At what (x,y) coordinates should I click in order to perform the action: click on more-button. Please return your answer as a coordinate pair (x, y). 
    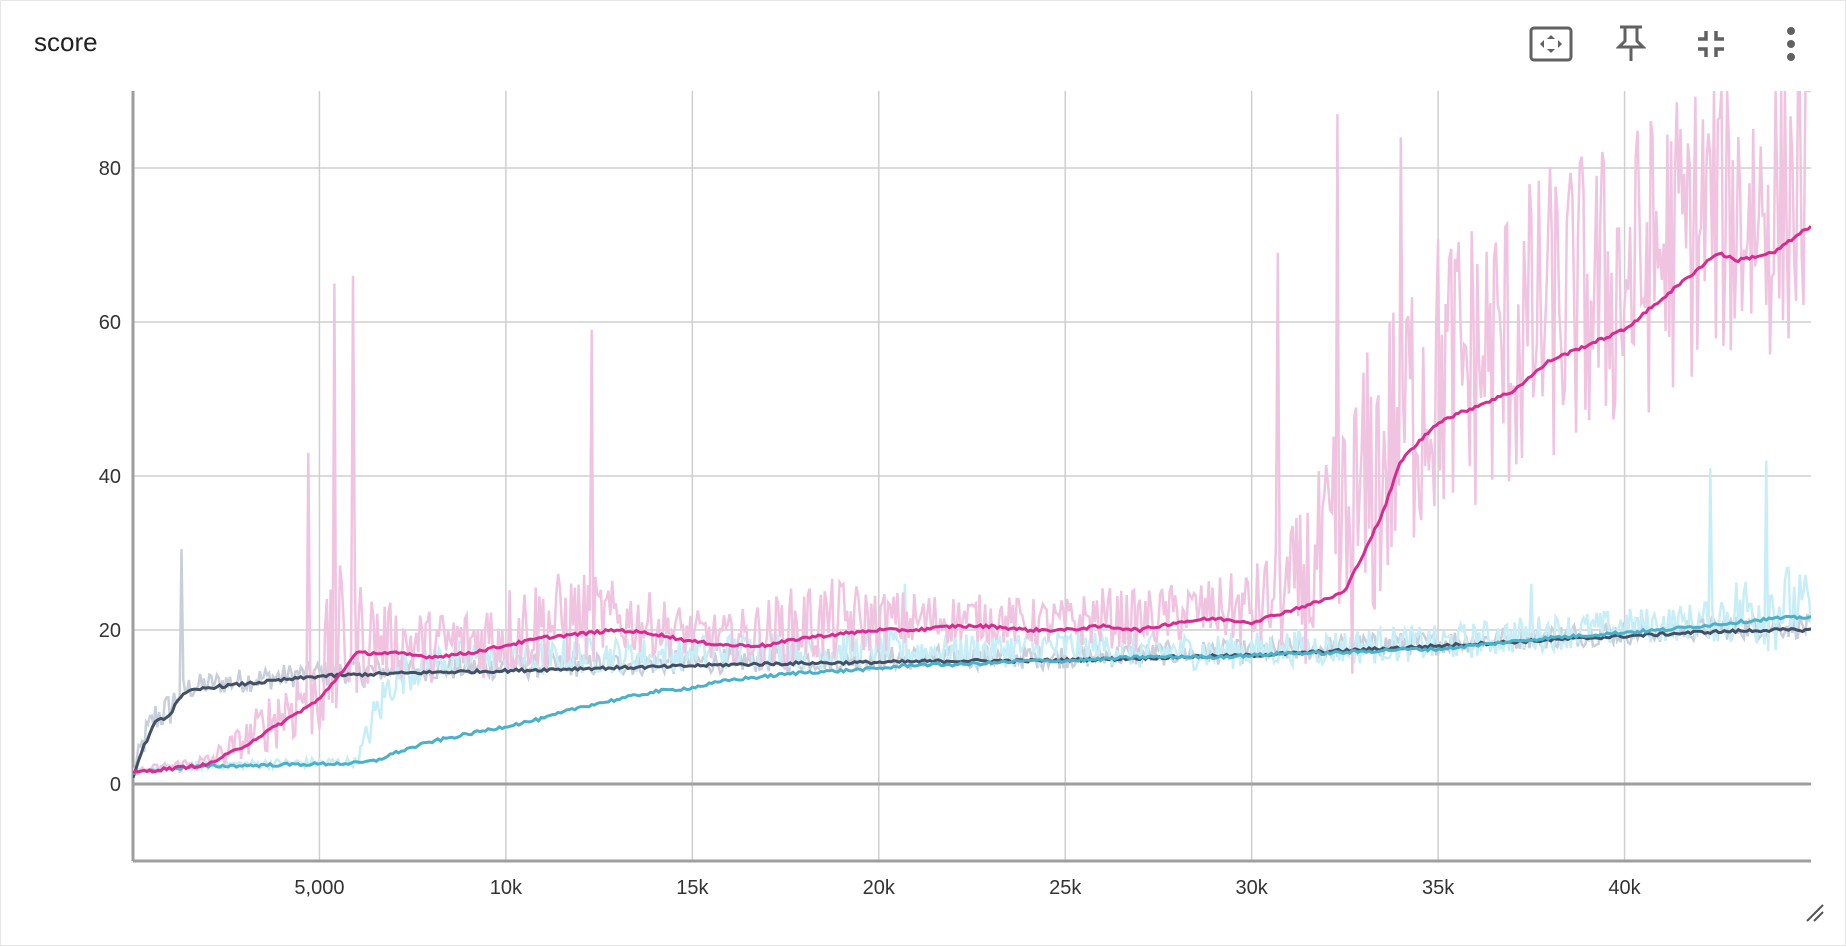
    Looking at the image, I should click on (1791, 44).